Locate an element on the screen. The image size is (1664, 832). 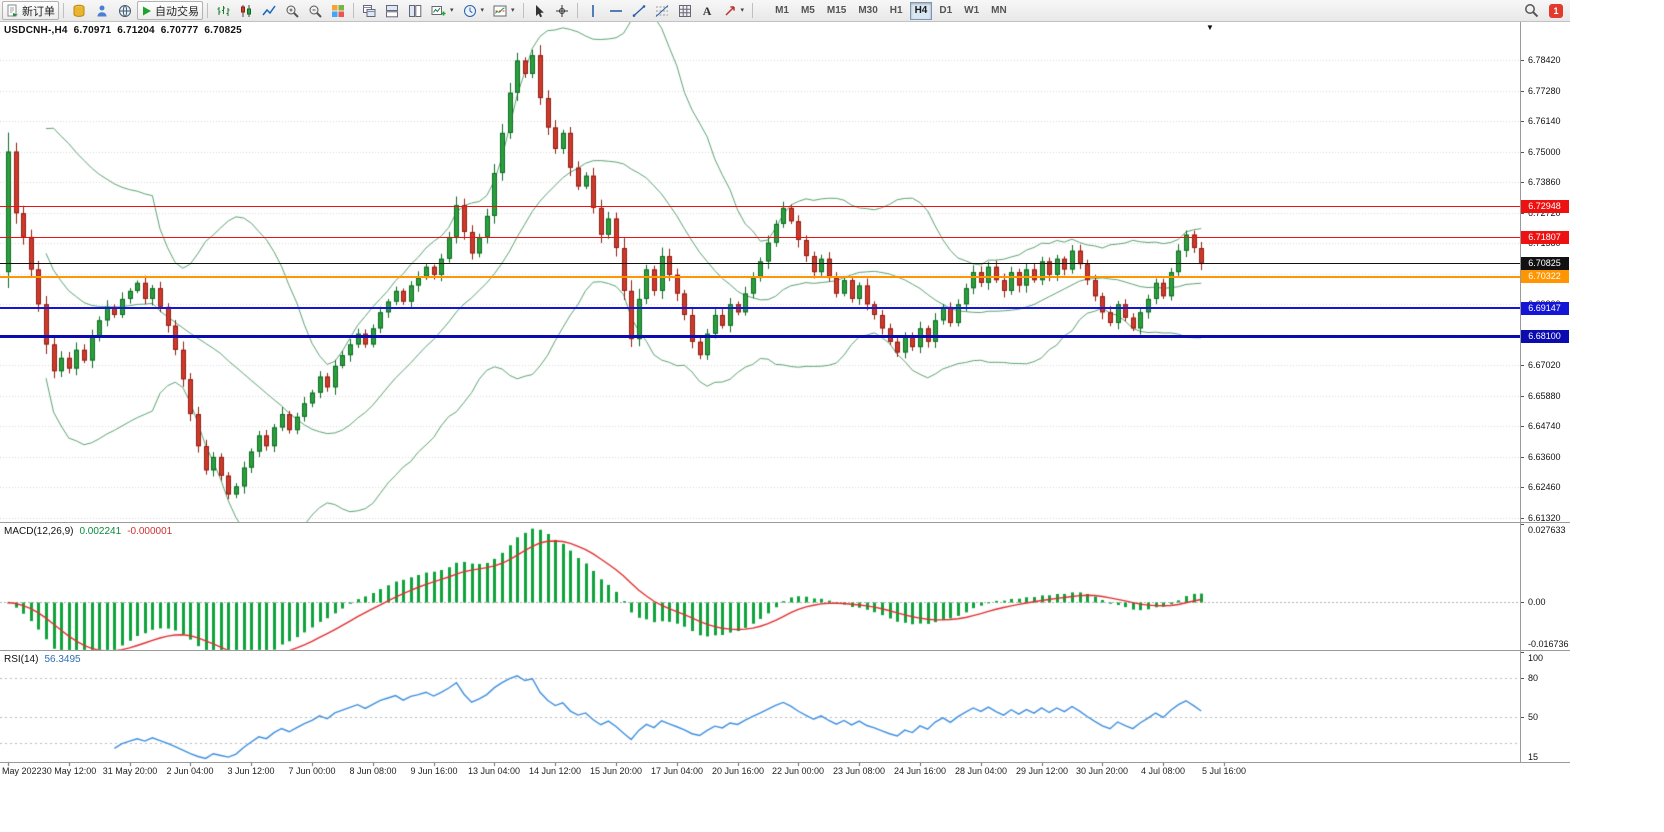
candlestick-button is located at coordinates (246, 10).